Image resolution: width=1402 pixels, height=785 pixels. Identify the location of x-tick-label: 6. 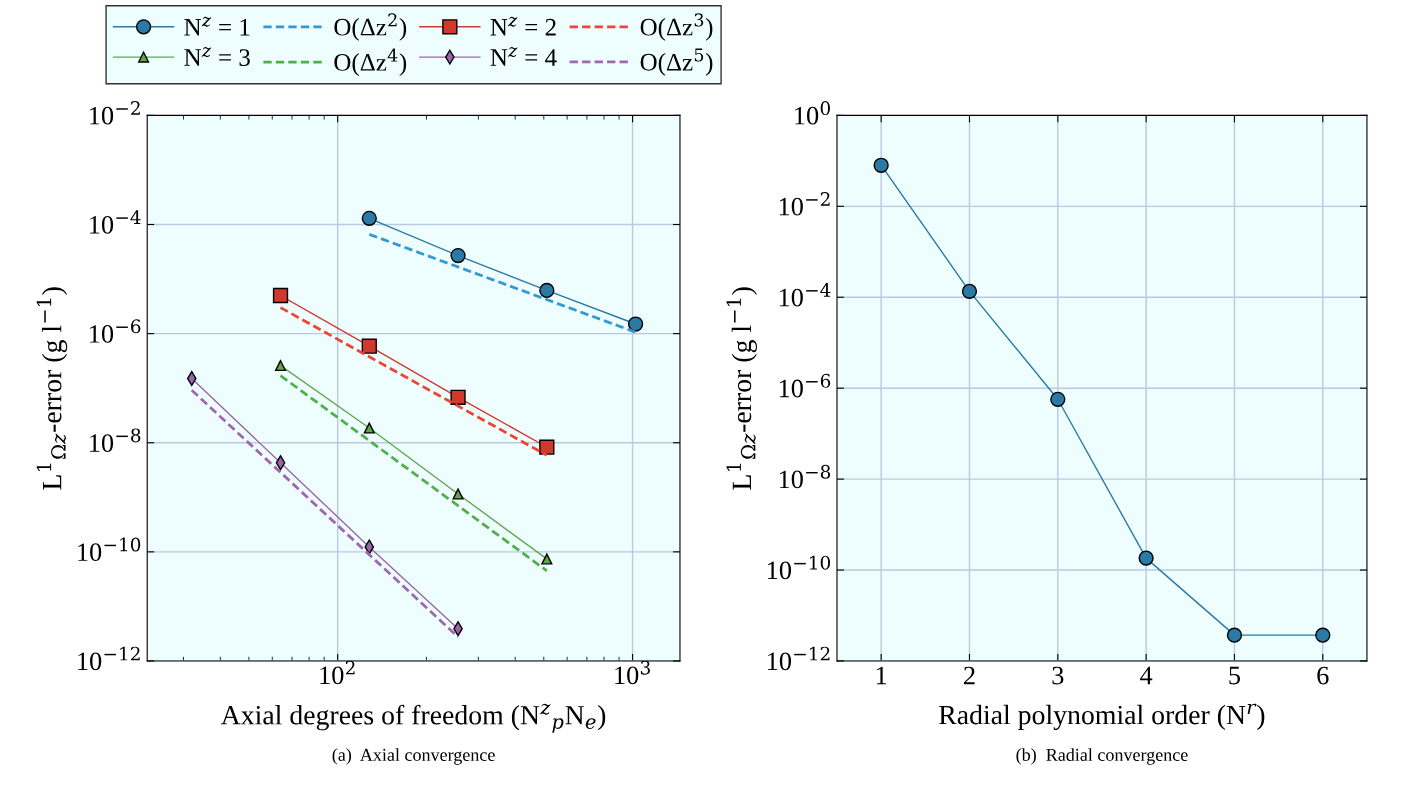
(1323, 675).